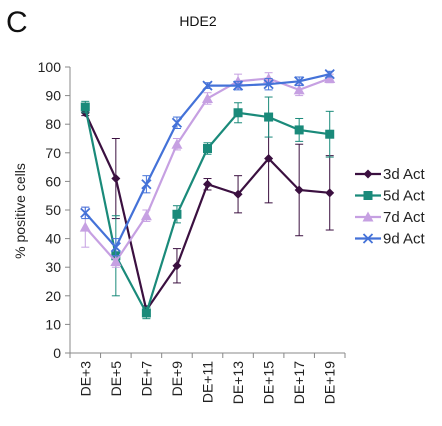  What do you see at coordinates (53, 296) in the screenshot?
I see `y-tick-label: 20` at bounding box center [53, 296].